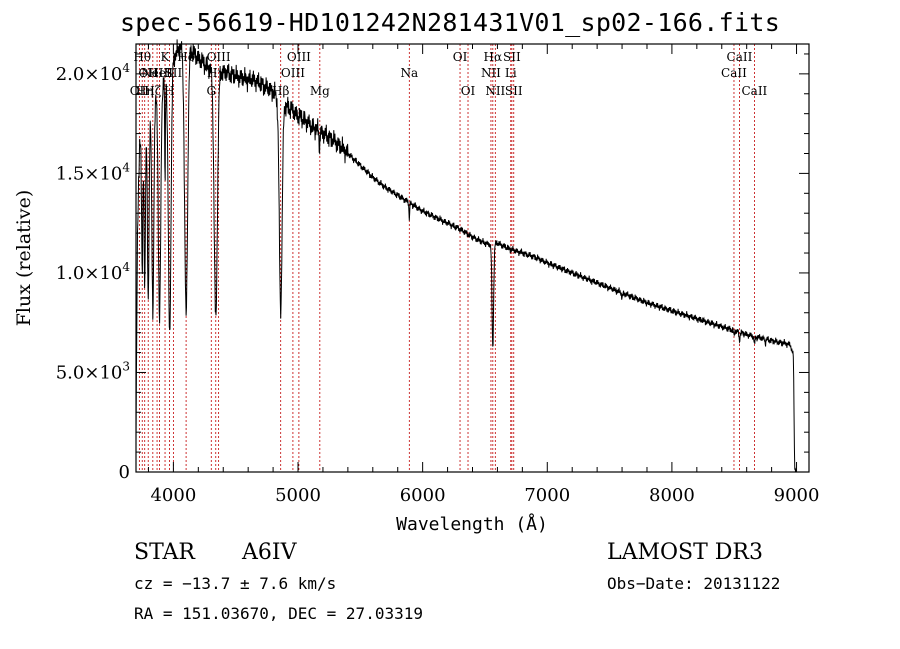 The width and height of the screenshot is (900, 649). Describe the element at coordinates (320, 91) in the screenshot. I see `line-label-5175: Mg` at that location.